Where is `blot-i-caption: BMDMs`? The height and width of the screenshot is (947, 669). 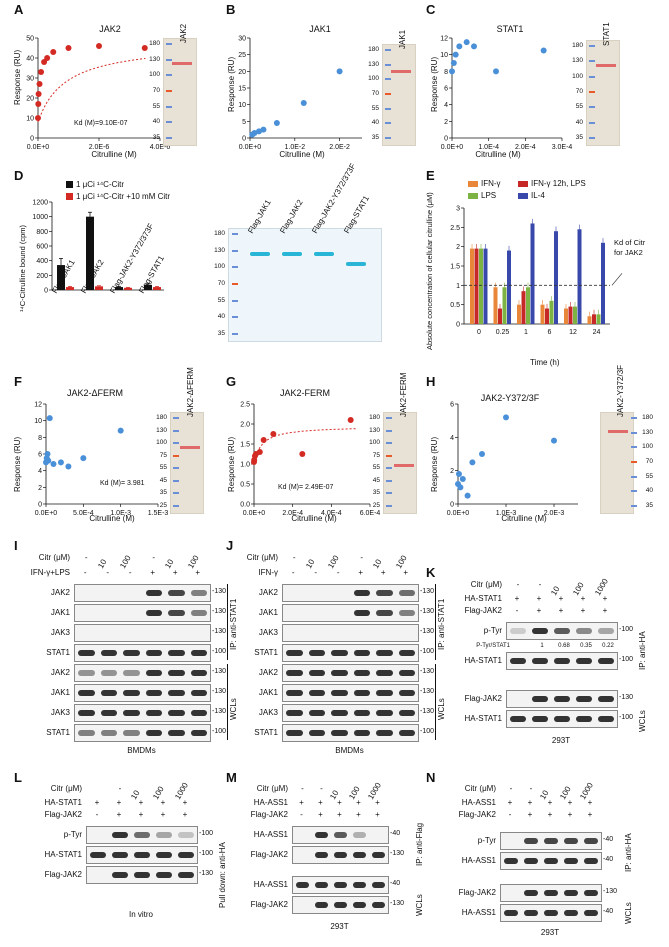
blot-i-caption: BMDMs is located at coordinates (141, 750).